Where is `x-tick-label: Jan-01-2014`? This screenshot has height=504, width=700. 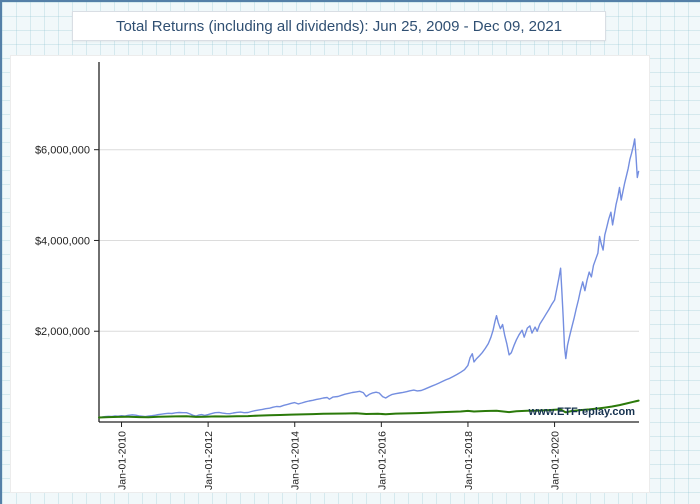 x-tick-label: Jan-01-2014 is located at coordinates (296, 460).